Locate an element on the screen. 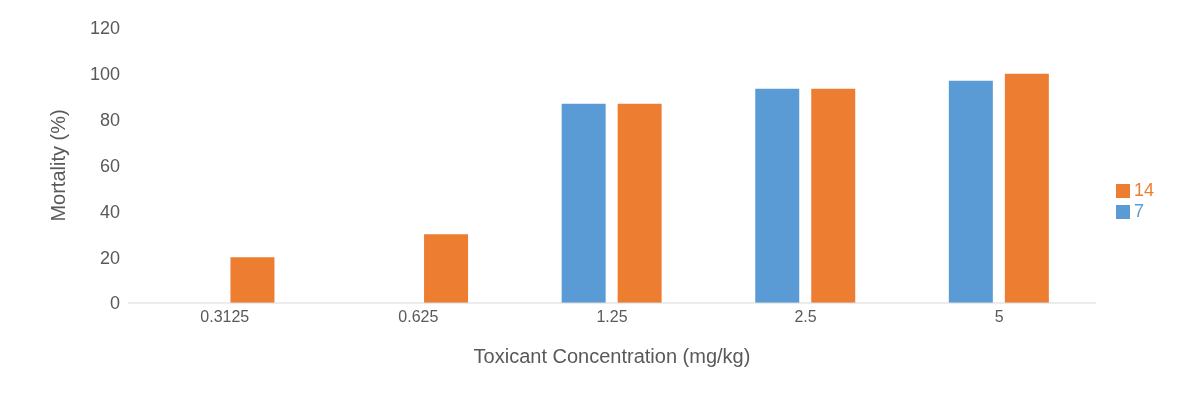  x-tick-label: 0.625 is located at coordinates (418, 317).